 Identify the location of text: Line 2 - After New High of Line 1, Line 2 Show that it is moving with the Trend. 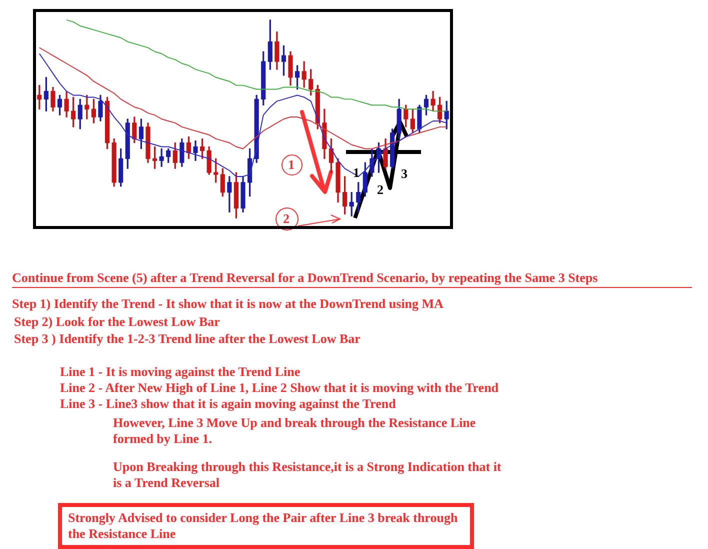
(279, 388).